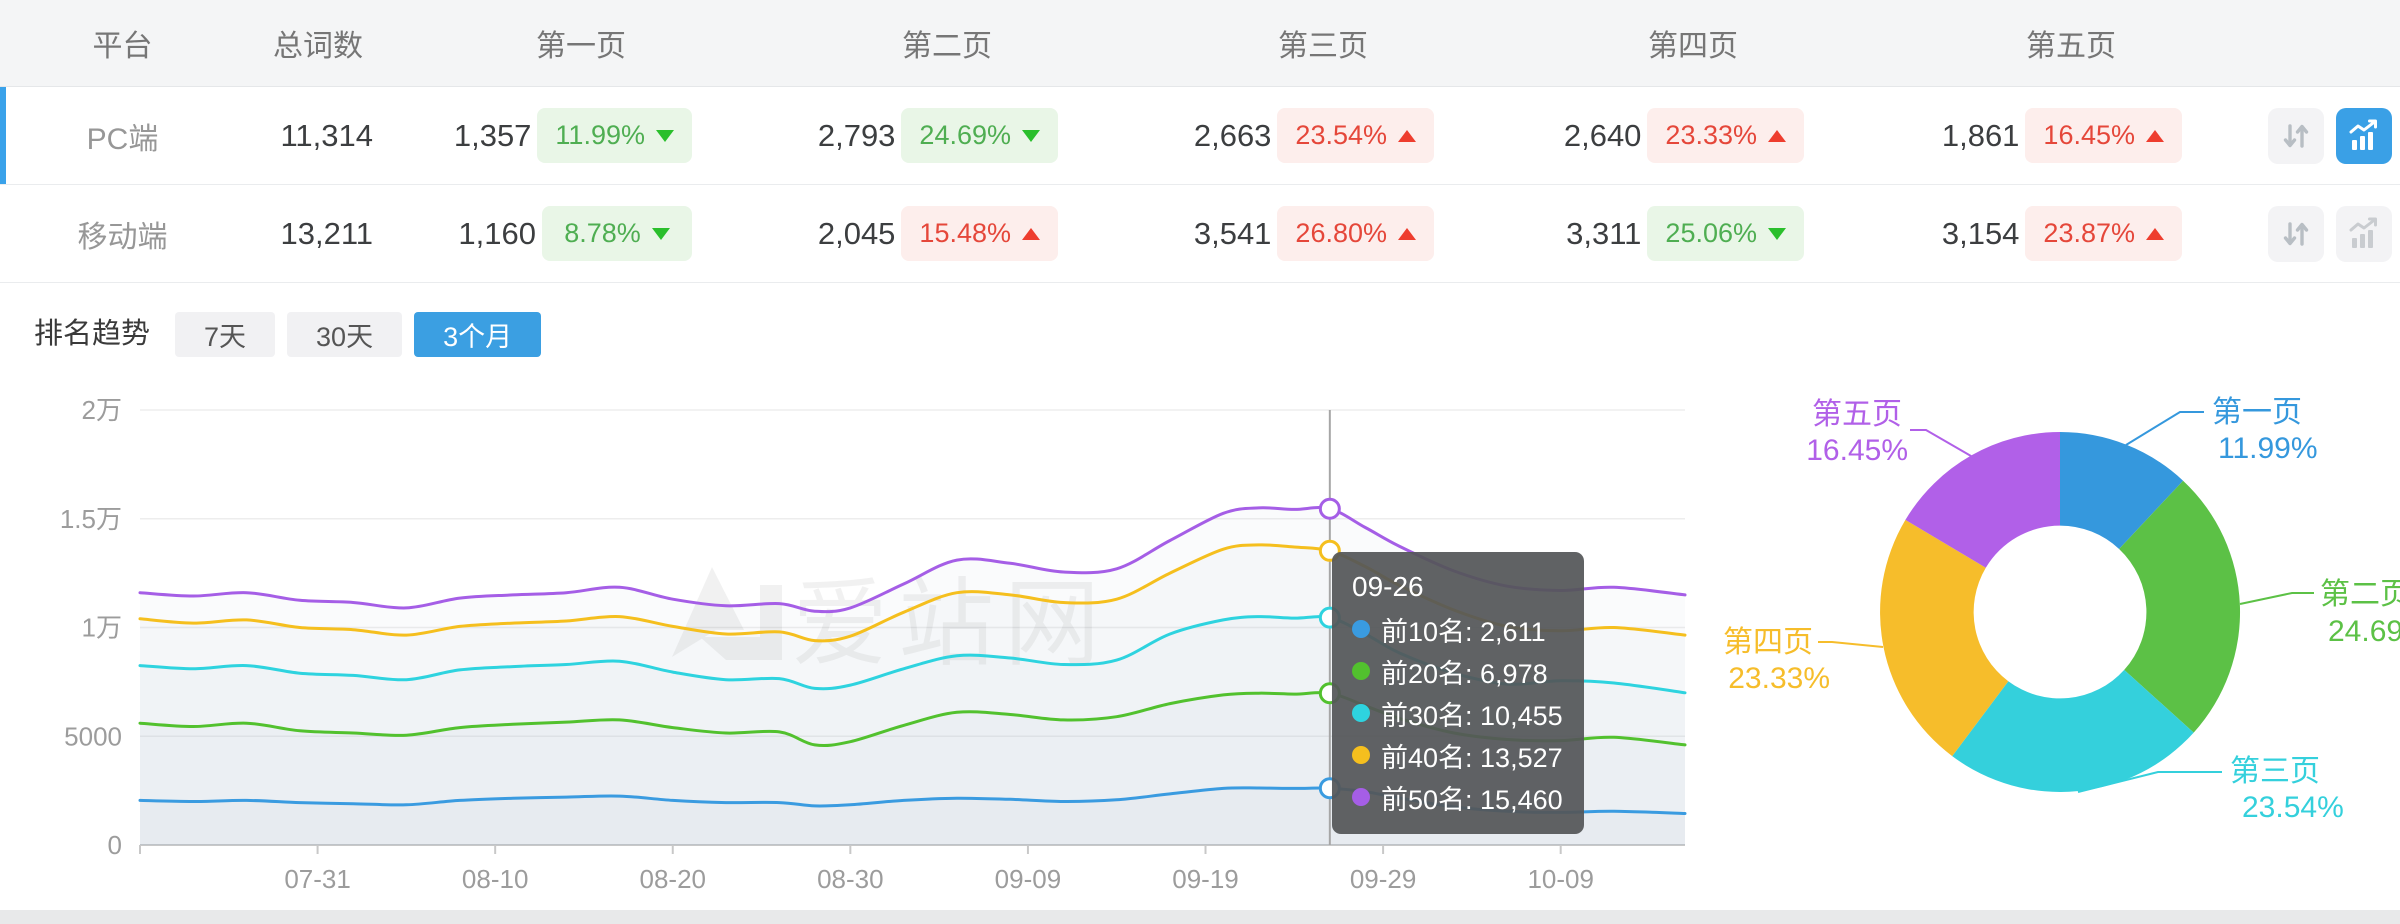 This screenshot has width=2400, height=924. Describe the element at coordinates (326, 233) in the screenshot. I see `total-words-cell: 13,211` at that location.